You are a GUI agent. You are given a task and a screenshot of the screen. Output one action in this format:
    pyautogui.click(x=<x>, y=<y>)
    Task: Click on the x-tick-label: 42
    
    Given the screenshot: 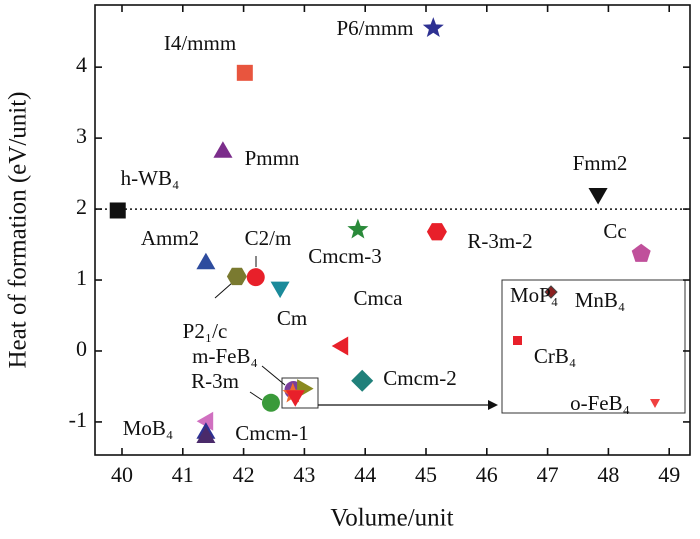 What is the action you would take?
    pyautogui.click(x=244, y=474)
    